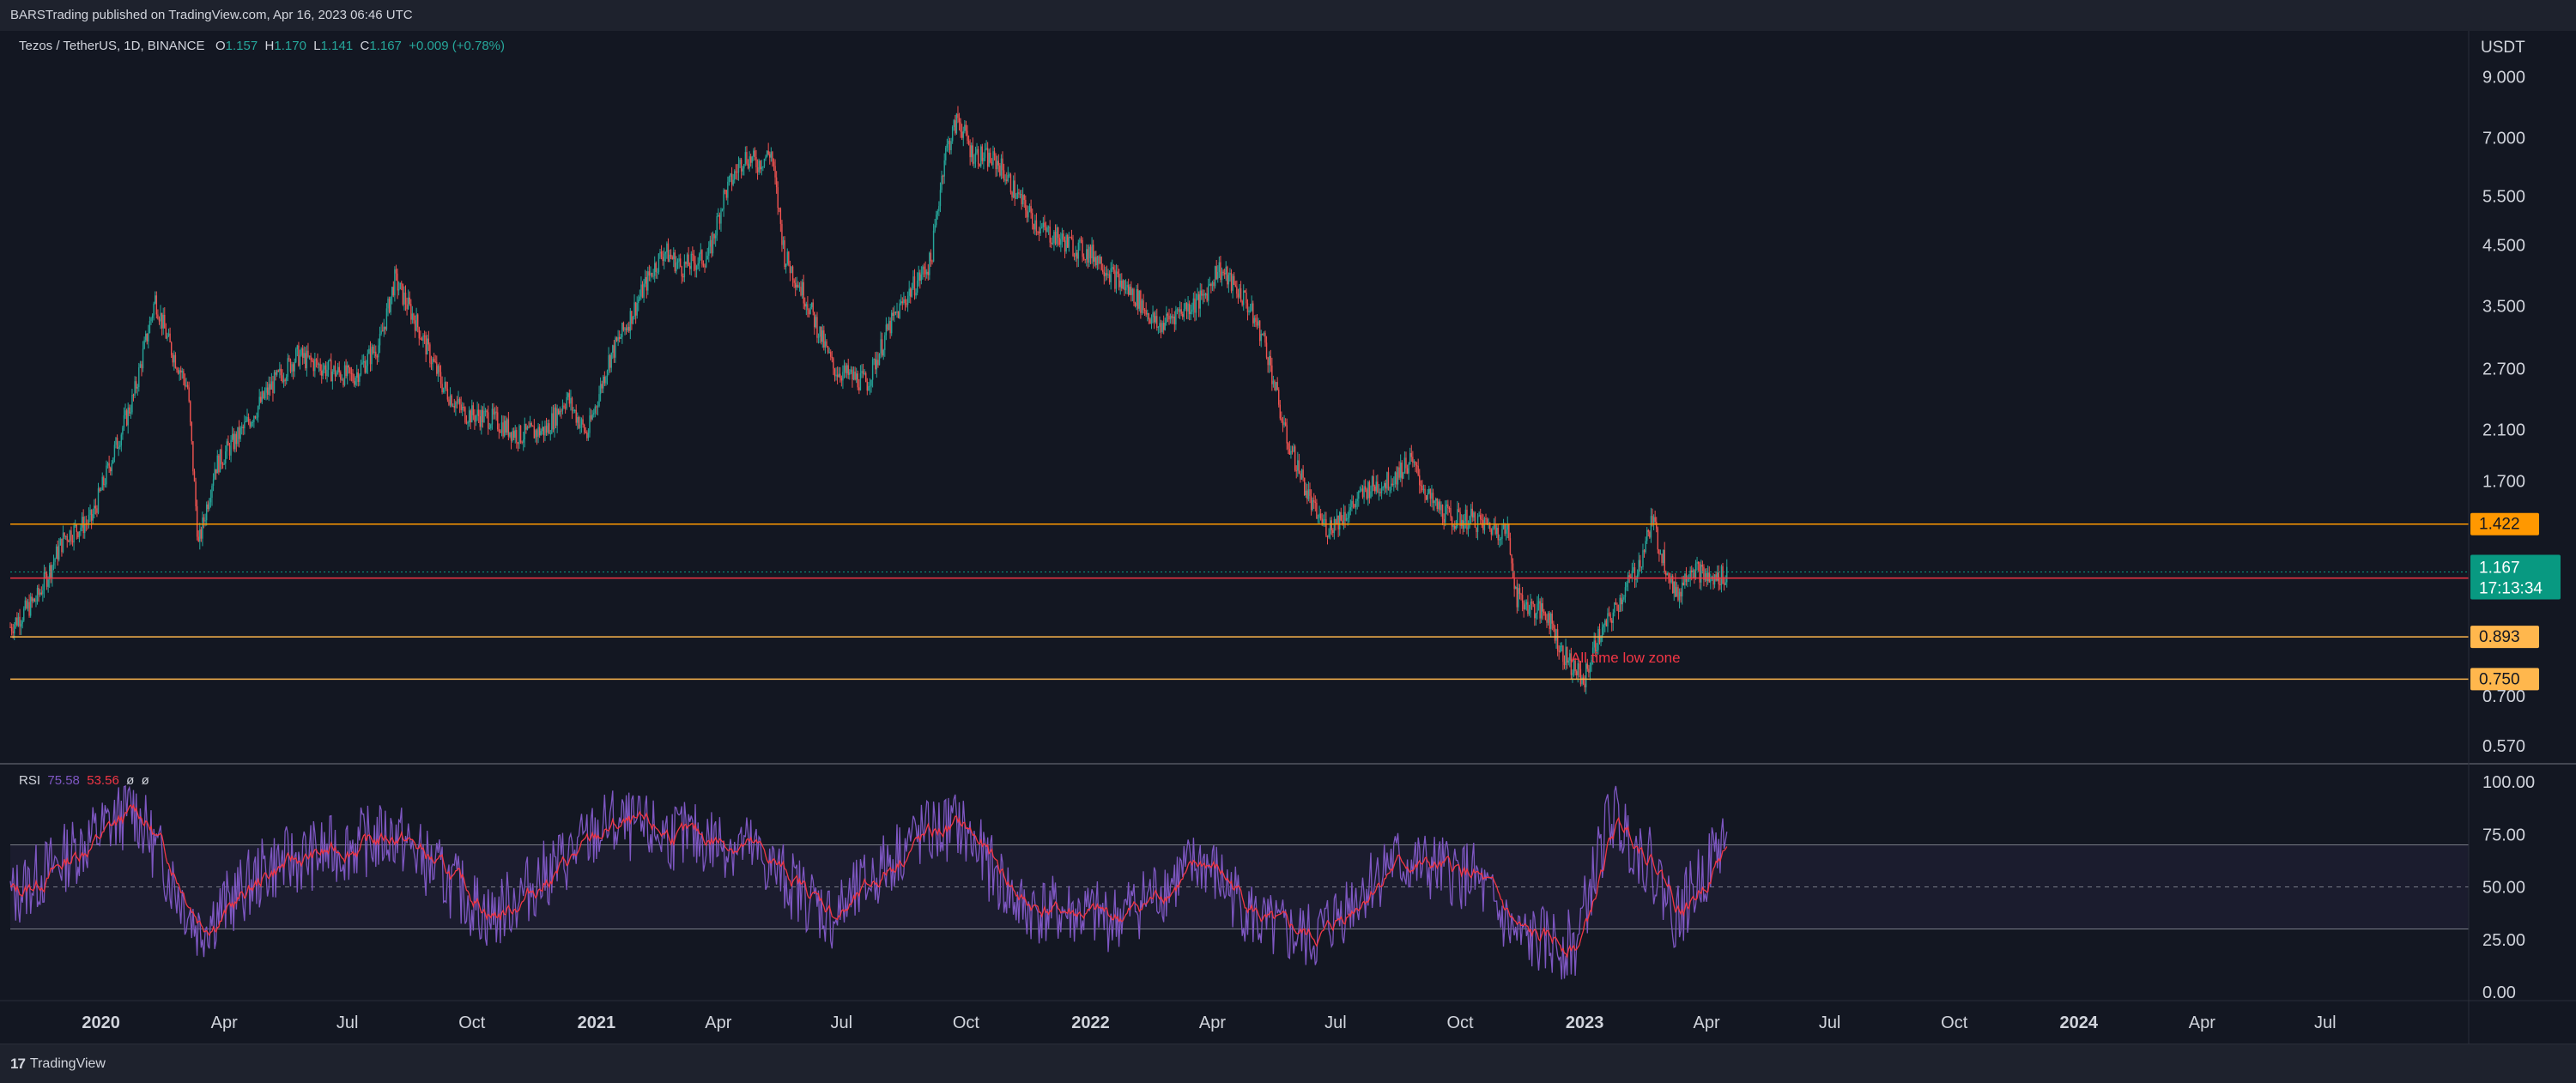 The image size is (2576, 1083). I want to click on symbol-label: Tezos / TetherUS, 1D, BINANCE, so click(112, 46).